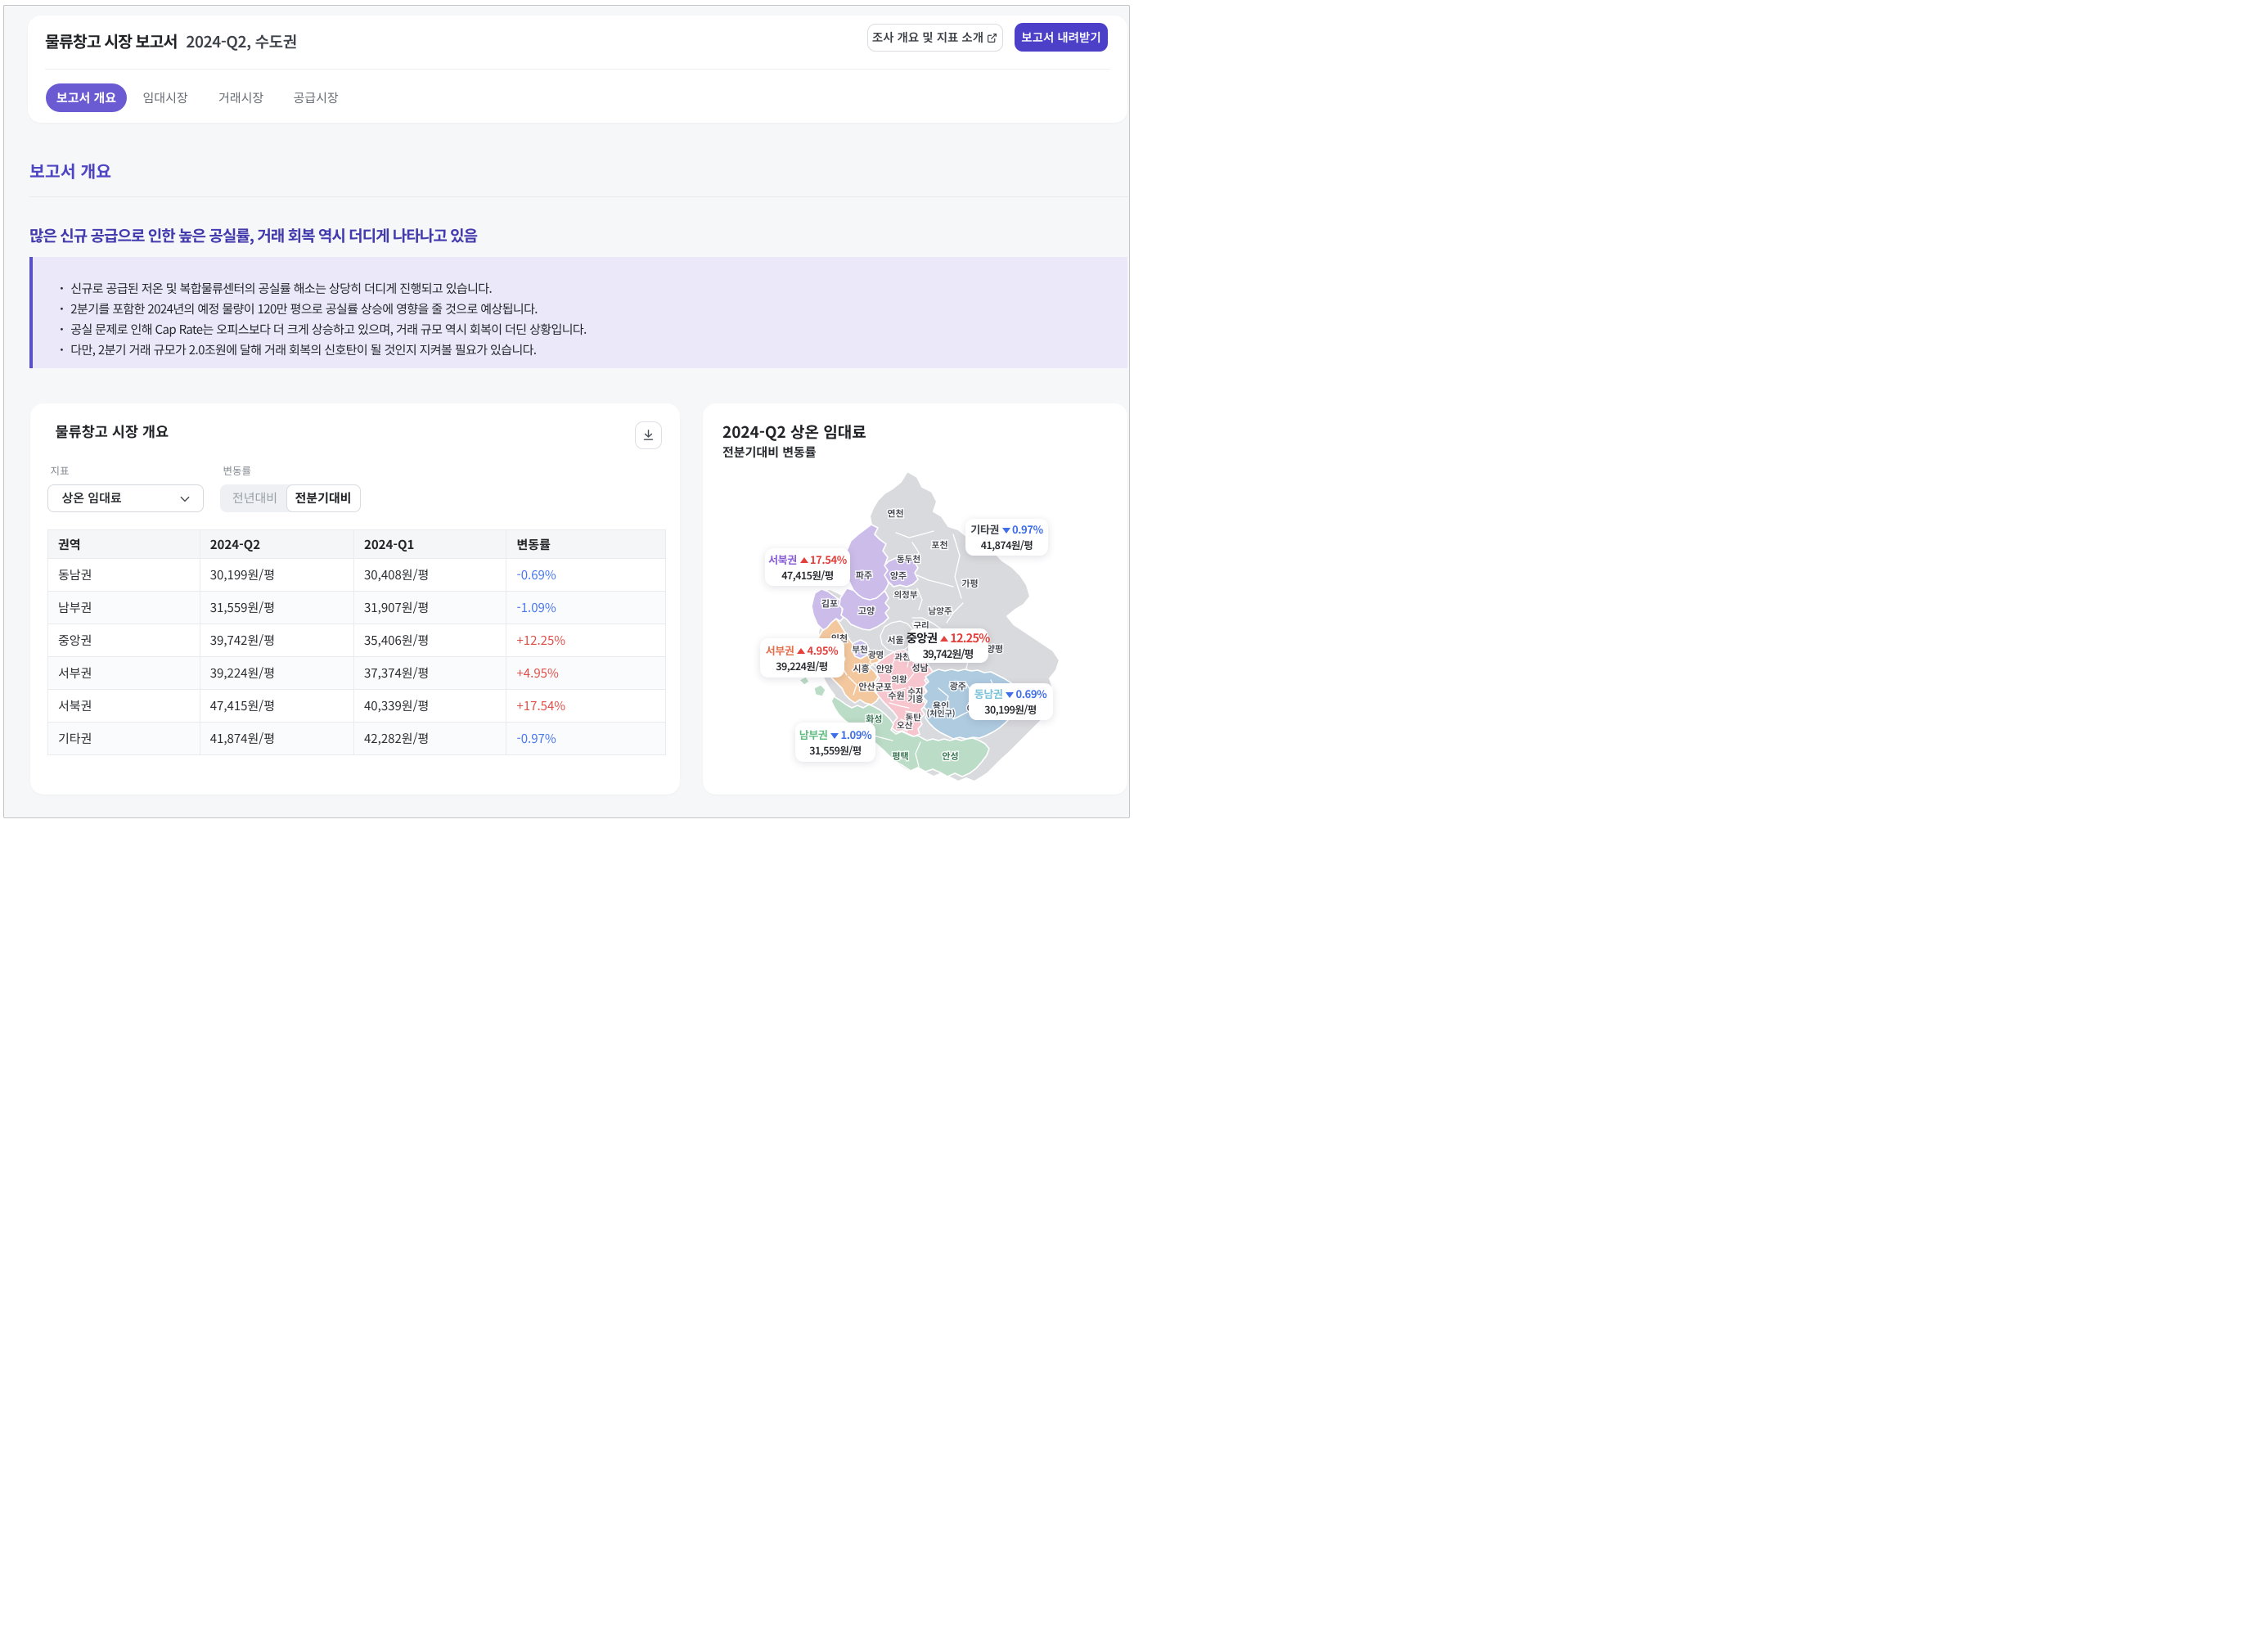 The width and height of the screenshot is (2268, 1648). Describe the element at coordinates (896, 695) in the screenshot. I see `svg-text: 수원` at that location.